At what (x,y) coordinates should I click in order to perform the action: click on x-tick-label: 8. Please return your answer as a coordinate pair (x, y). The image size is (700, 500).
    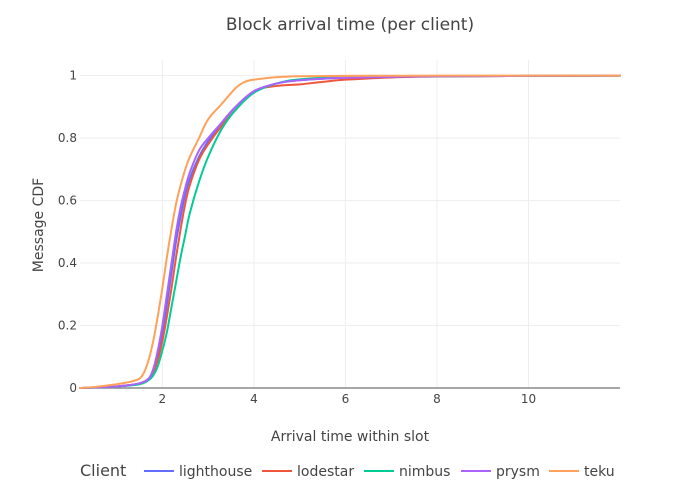
    Looking at the image, I should click on (437, 399).